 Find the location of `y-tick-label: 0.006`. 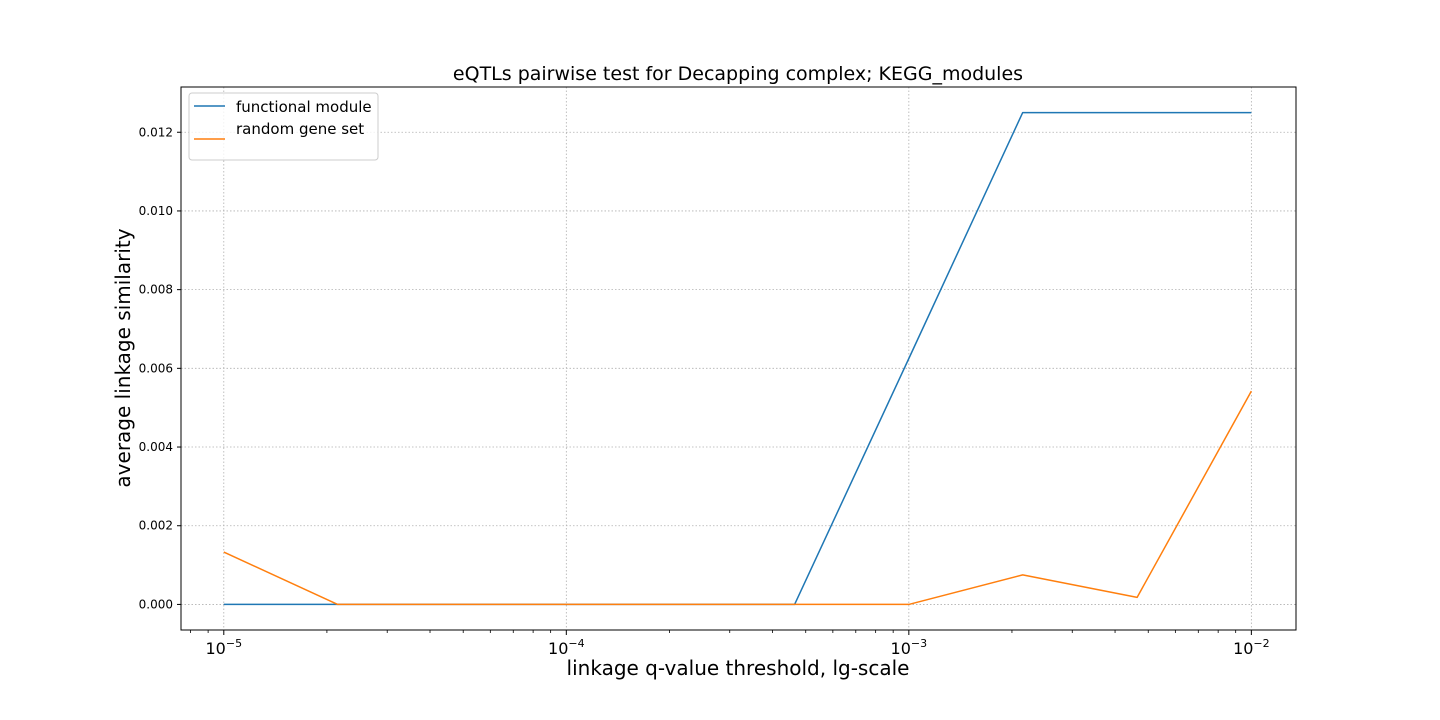

y-tick-label: 0.006 is located at coordinates (156, 368).